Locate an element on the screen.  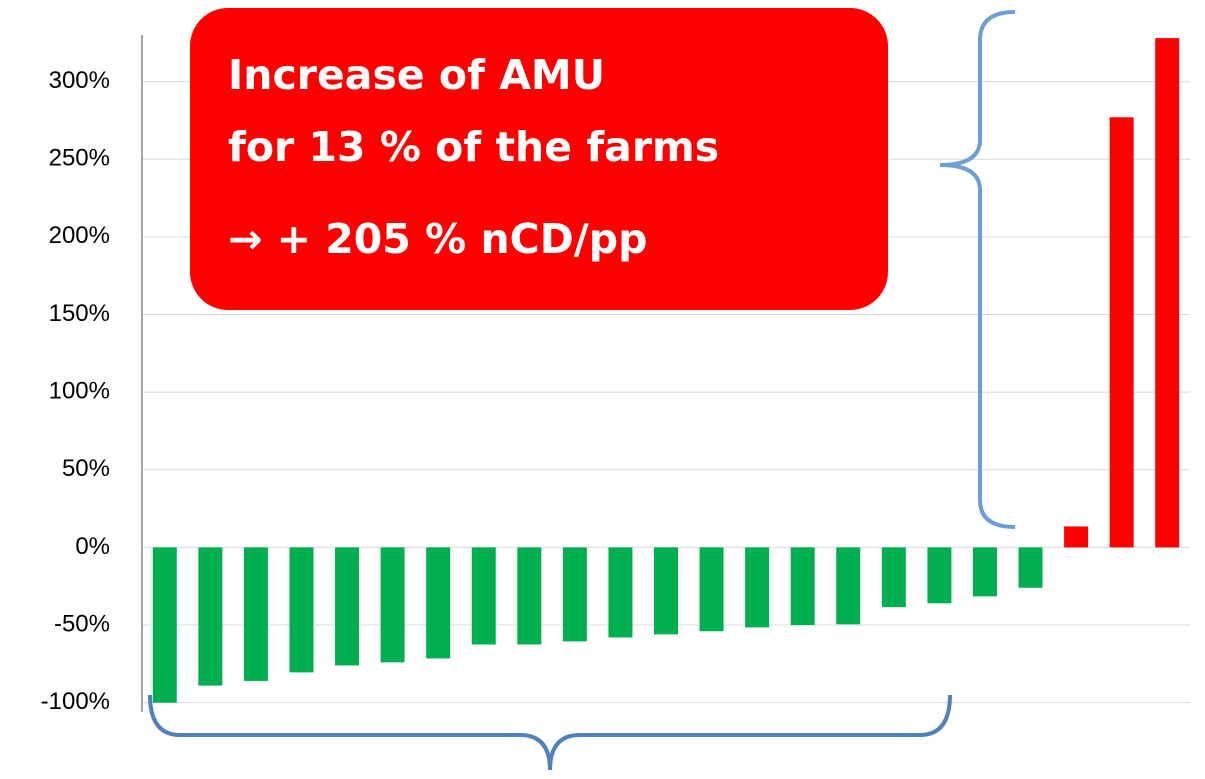
y-tick-label: -100% is located at coordinates (75, 701).